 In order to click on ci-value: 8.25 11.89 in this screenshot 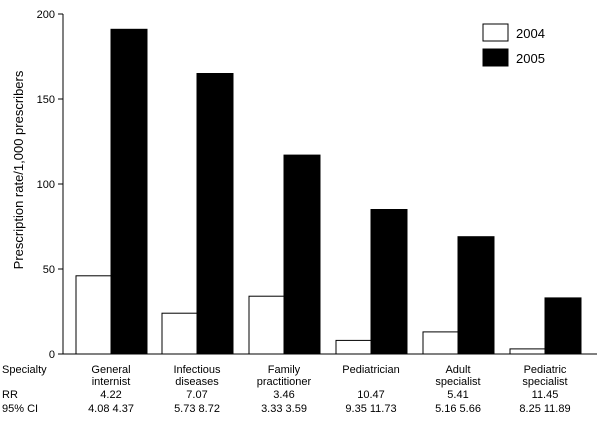, I will do `click(544, 409)`.